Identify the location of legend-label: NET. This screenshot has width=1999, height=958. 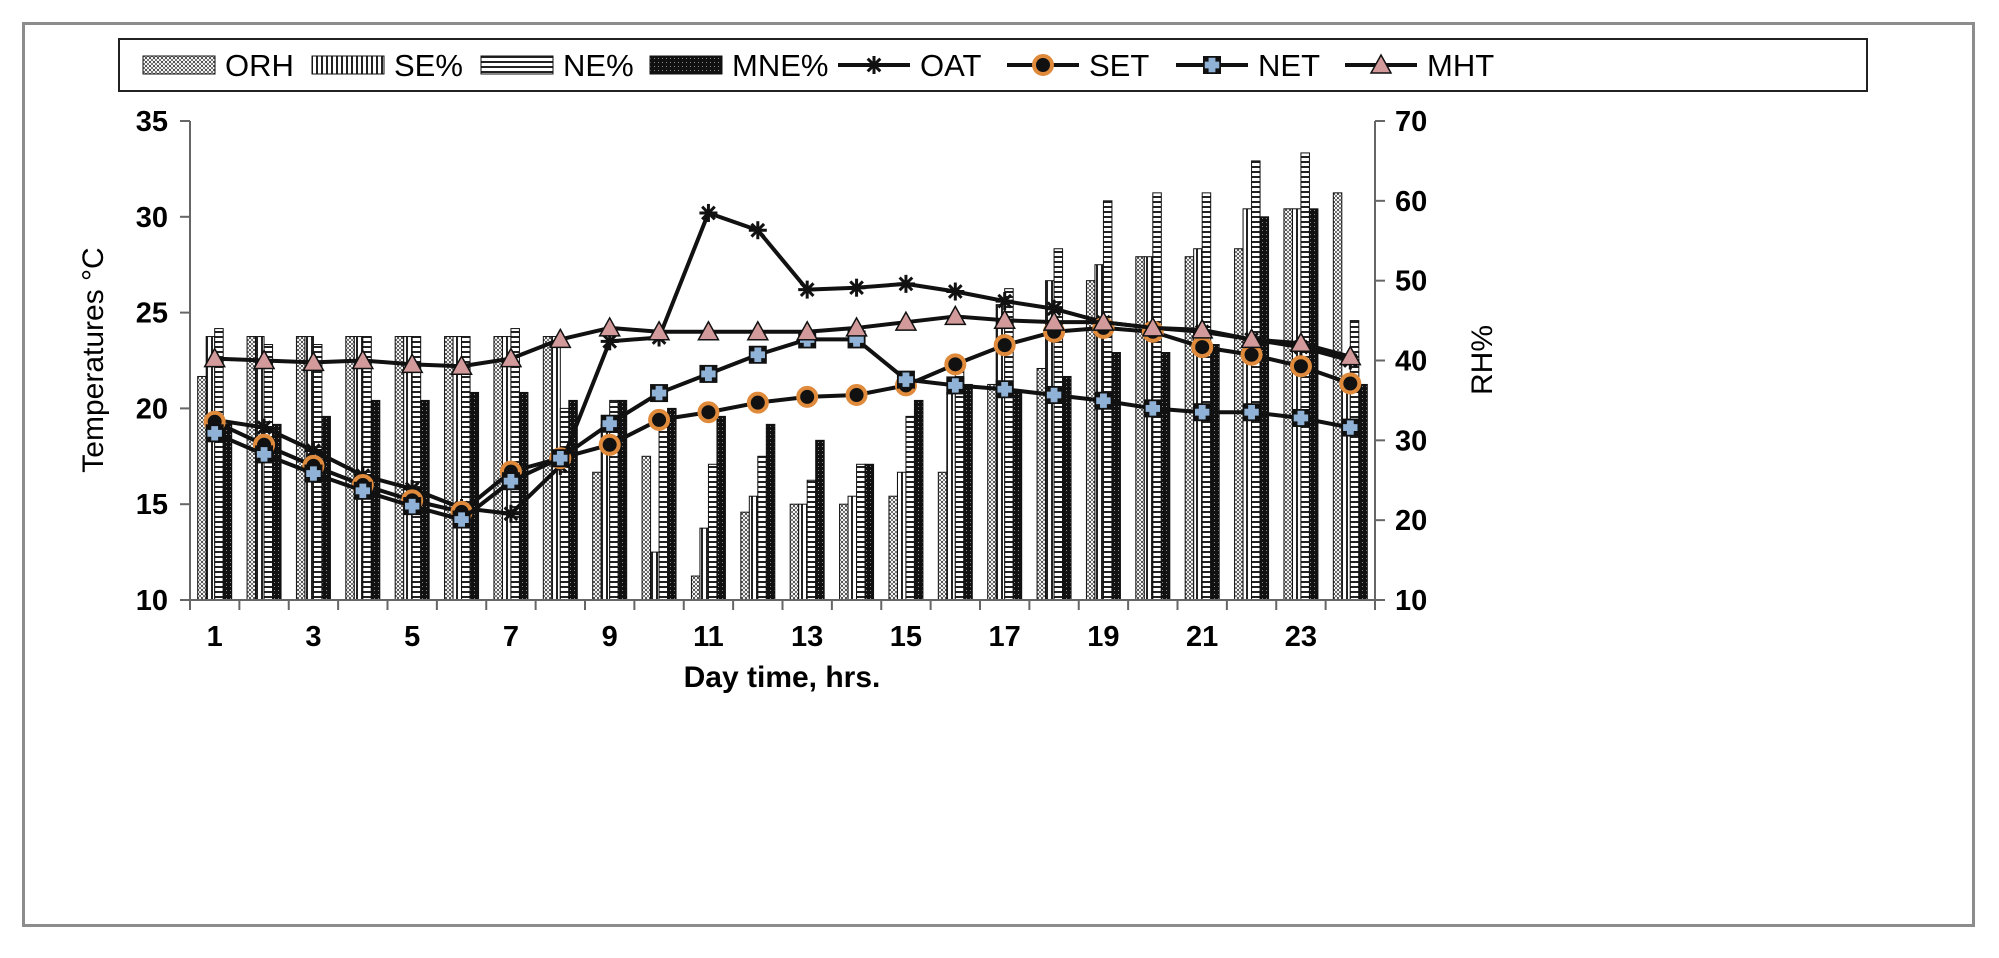
(1289, 65).